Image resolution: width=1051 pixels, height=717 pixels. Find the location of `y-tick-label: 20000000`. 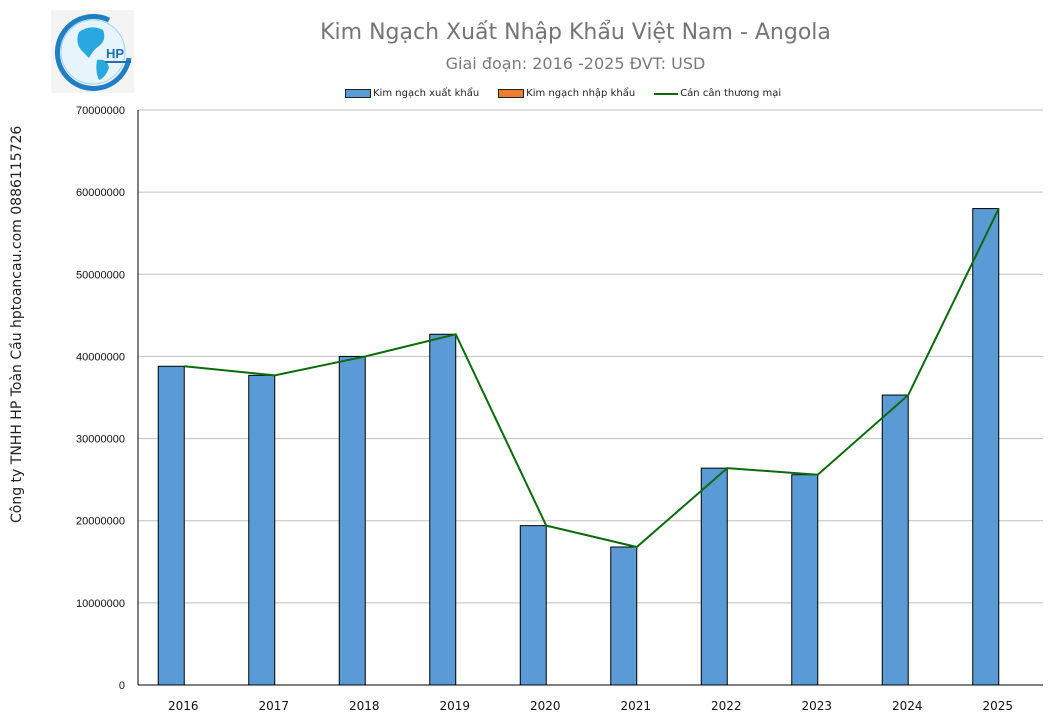

y-tick-label: 20000000 is located at coordinates (100, 522).